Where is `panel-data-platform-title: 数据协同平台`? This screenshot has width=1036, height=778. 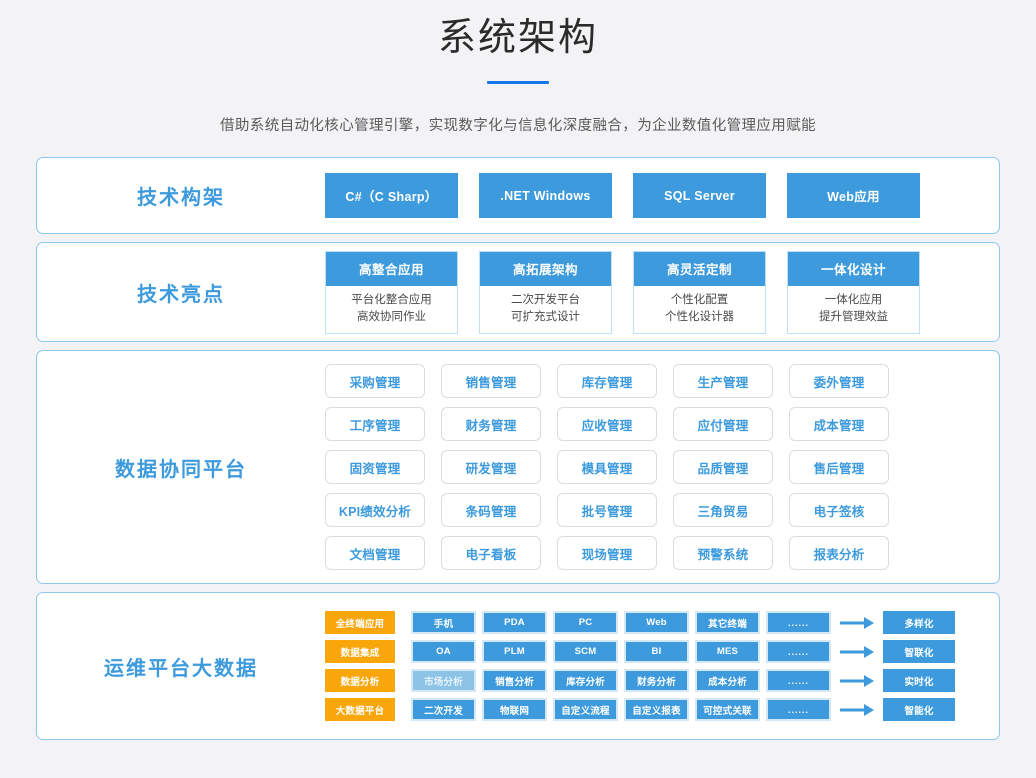 panel-data-platform-title: 数据协同平台 is located at coordinates (181, 469).